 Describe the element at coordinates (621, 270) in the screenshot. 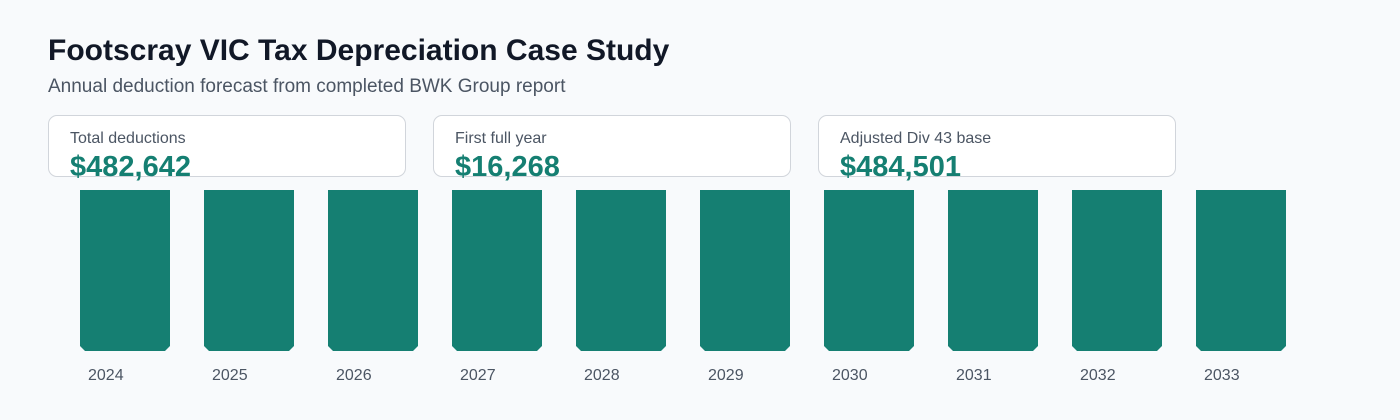

I see `bar-2028` at that location.